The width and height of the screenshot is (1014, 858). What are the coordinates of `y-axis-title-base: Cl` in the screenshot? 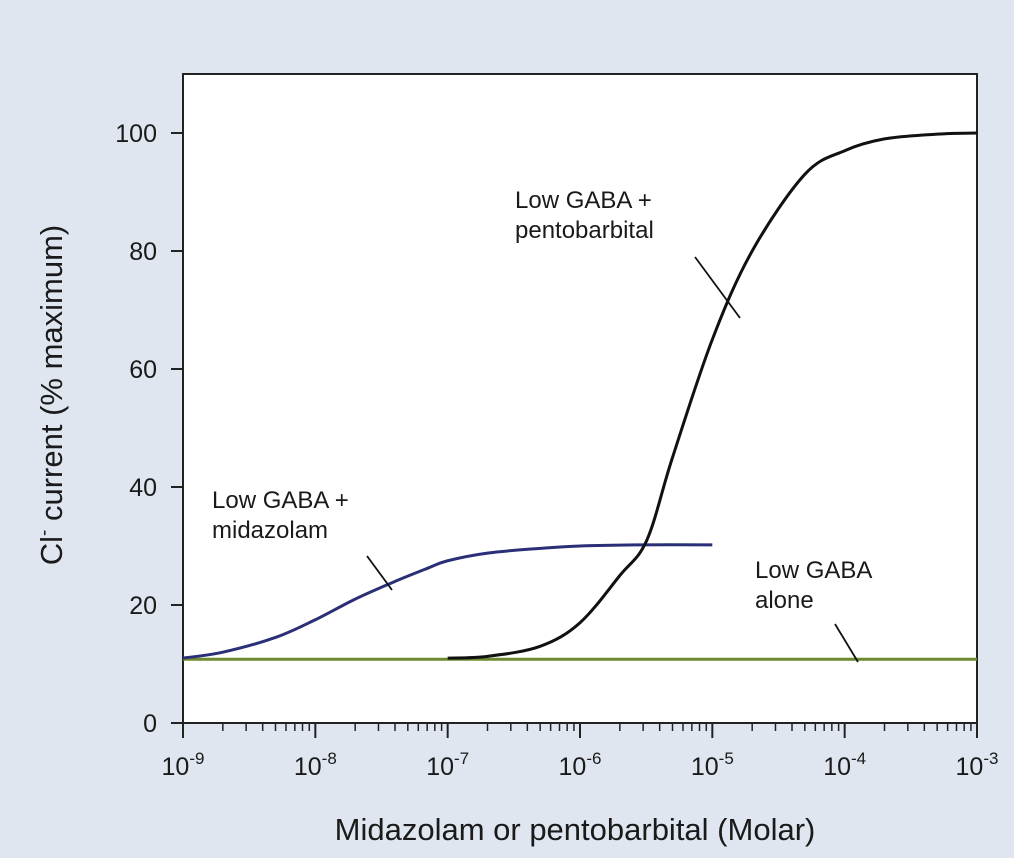 It's located at (51, 550).